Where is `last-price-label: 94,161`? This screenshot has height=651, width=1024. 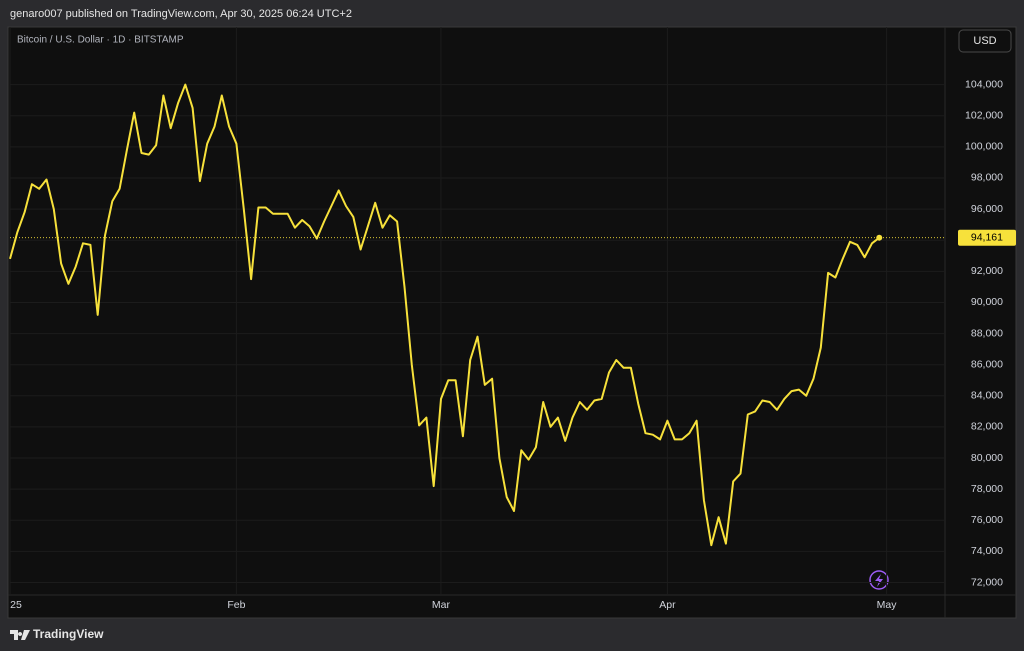
last-price-label: 94,161 is located at coordinates (987, 237).